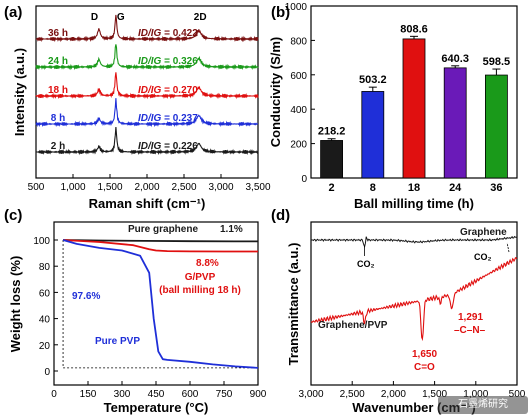  What do you see at coordinates (483, 232) in the screenshot?
I see `ftir-label-graphene: Graphene` at bounding box center [483, 232].